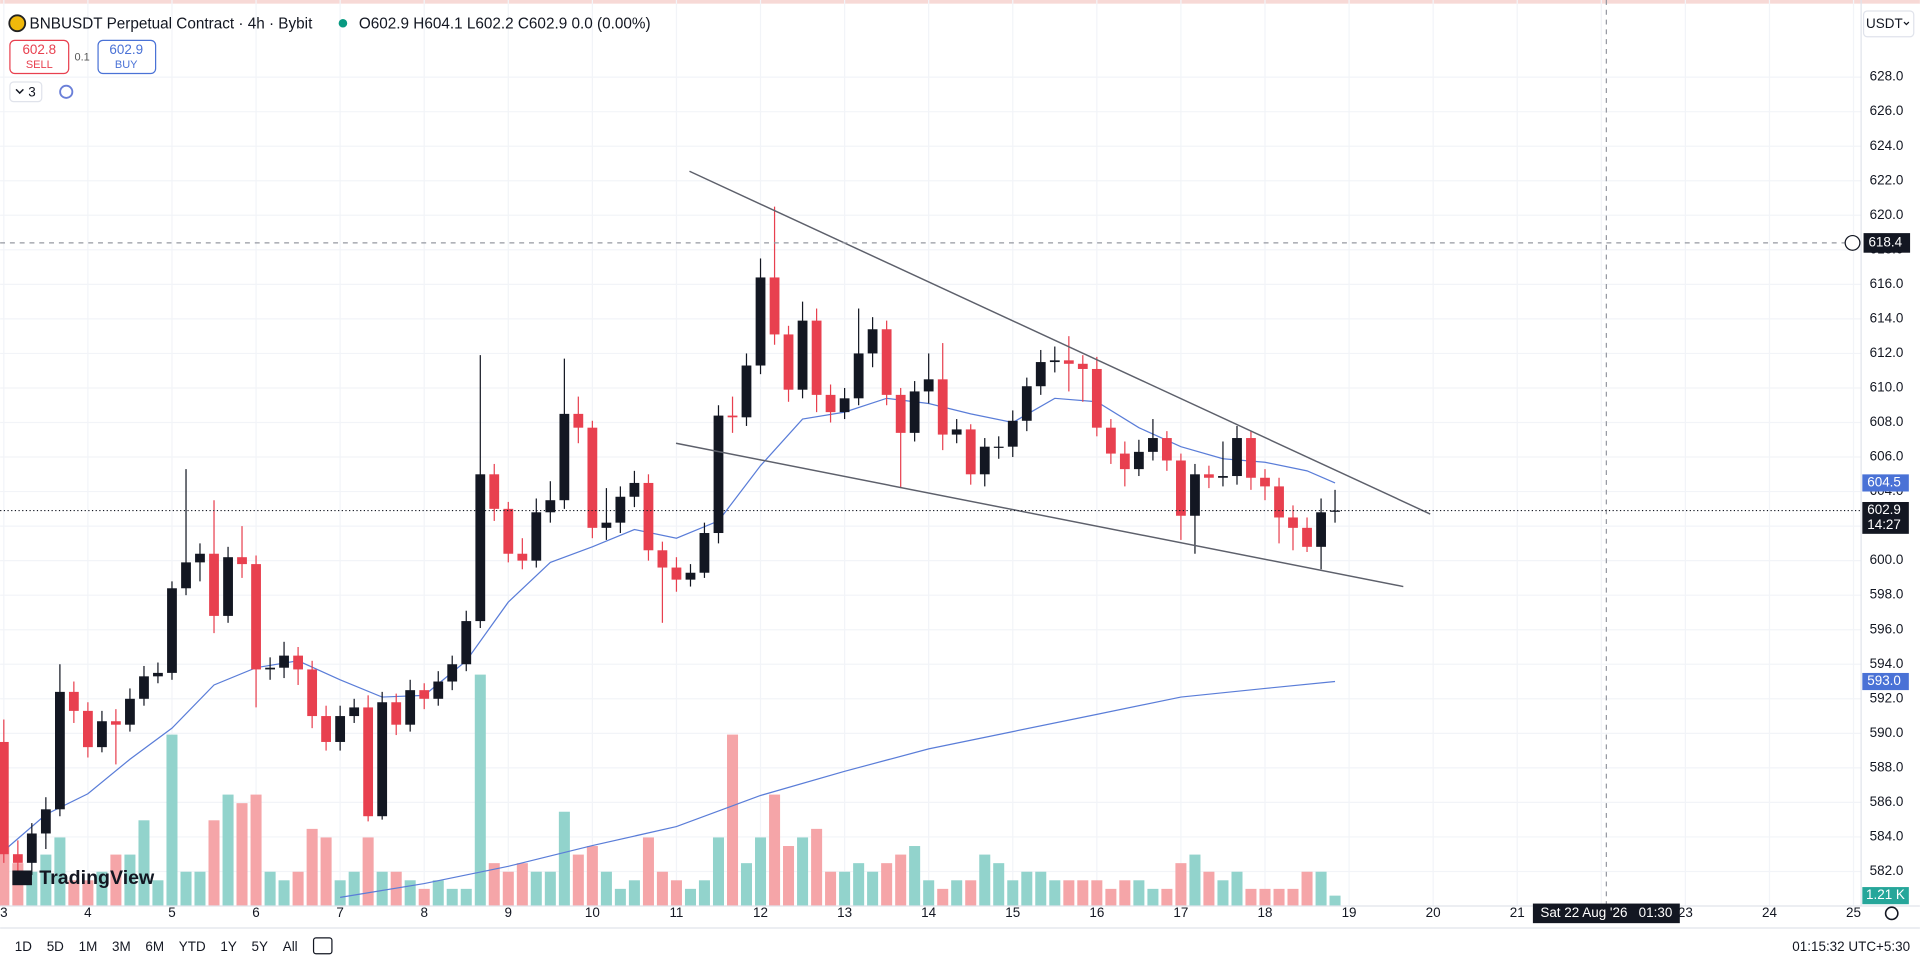  Describe the element at coordinates (55, 946) in the screenshot. I see `range-button: 5D` at that location.